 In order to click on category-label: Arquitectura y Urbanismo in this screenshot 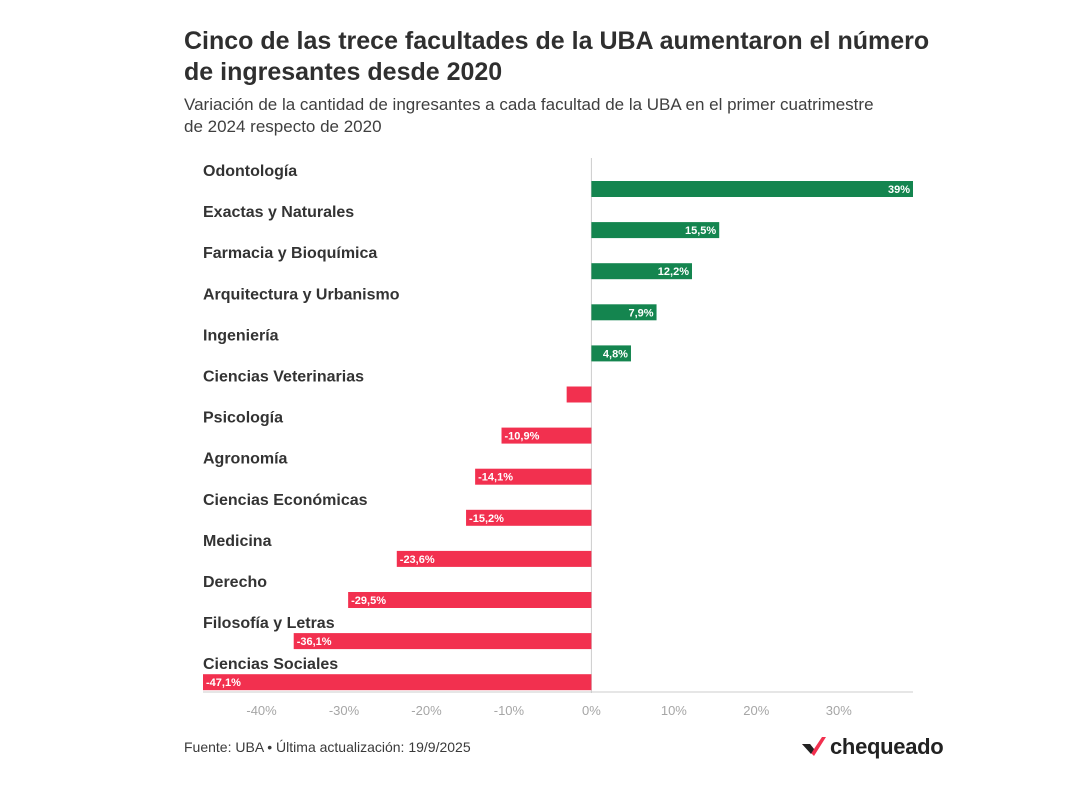, I will do `click(301, 294)`.